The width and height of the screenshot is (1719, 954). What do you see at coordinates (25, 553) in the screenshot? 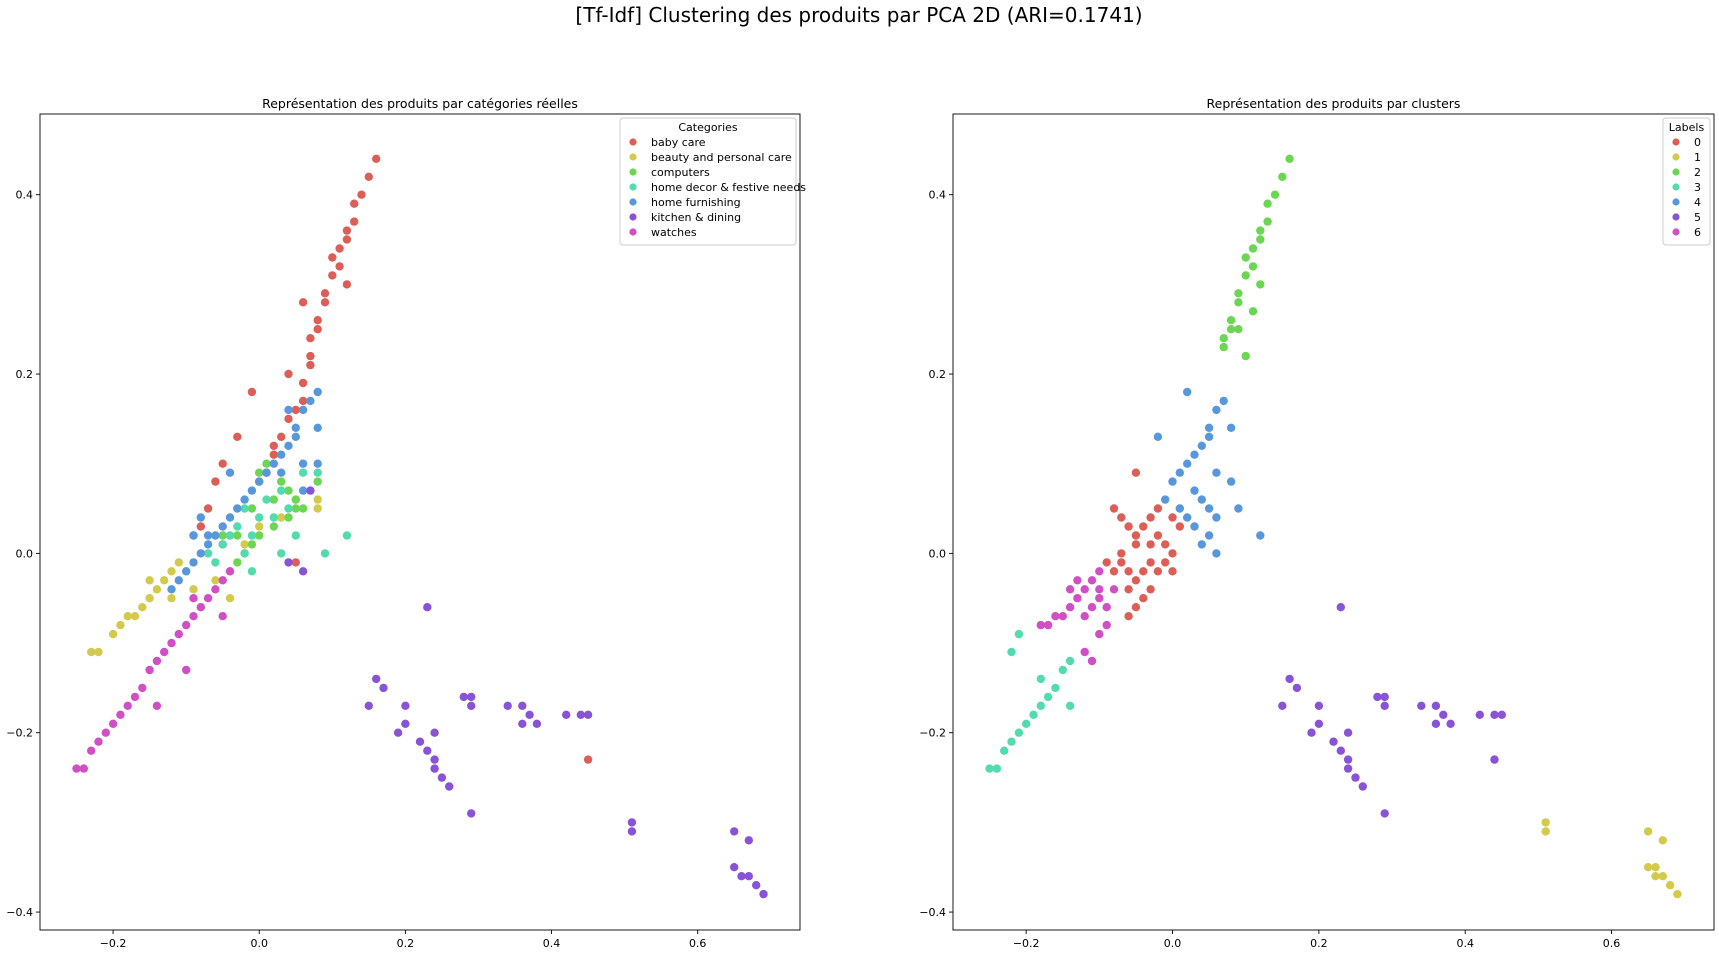
I see `y-tick-label: 0.0` at bounding box center [25, 553].